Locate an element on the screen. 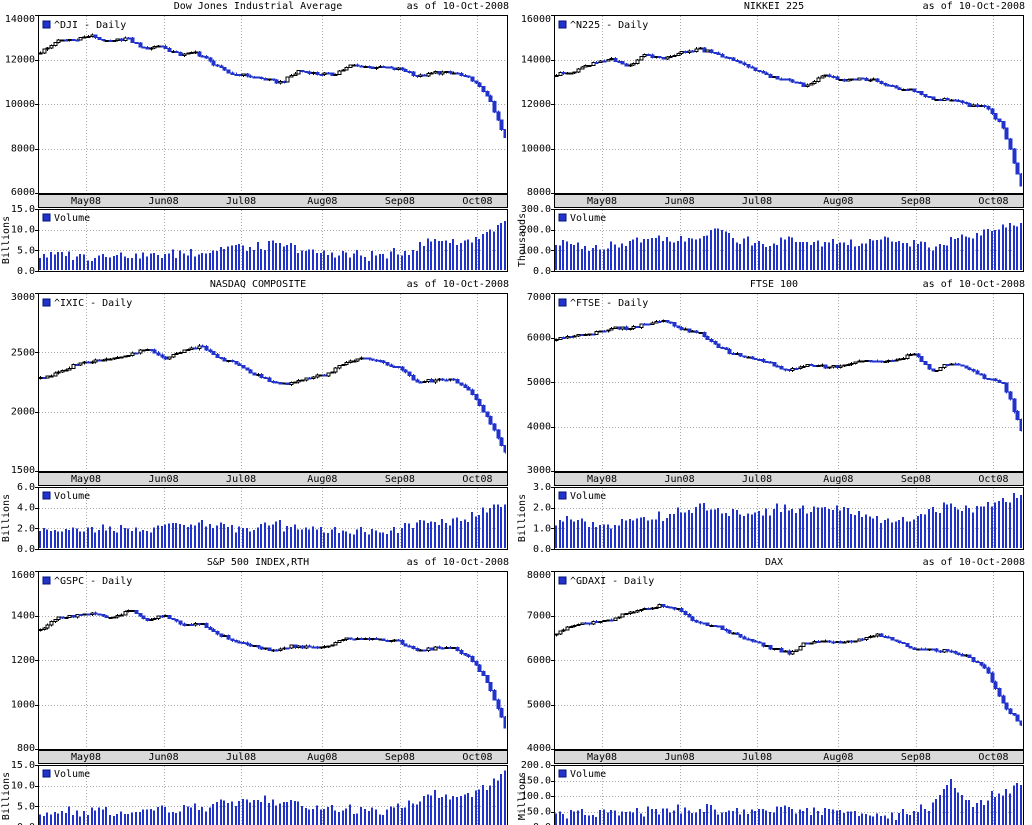 The height and width of the screenshot is (825, 1032). y-axis-labels: 6000 8000 10000 12000 14000 0.0 5.0 10.0 15.0 is located at coordinates (20, 145).